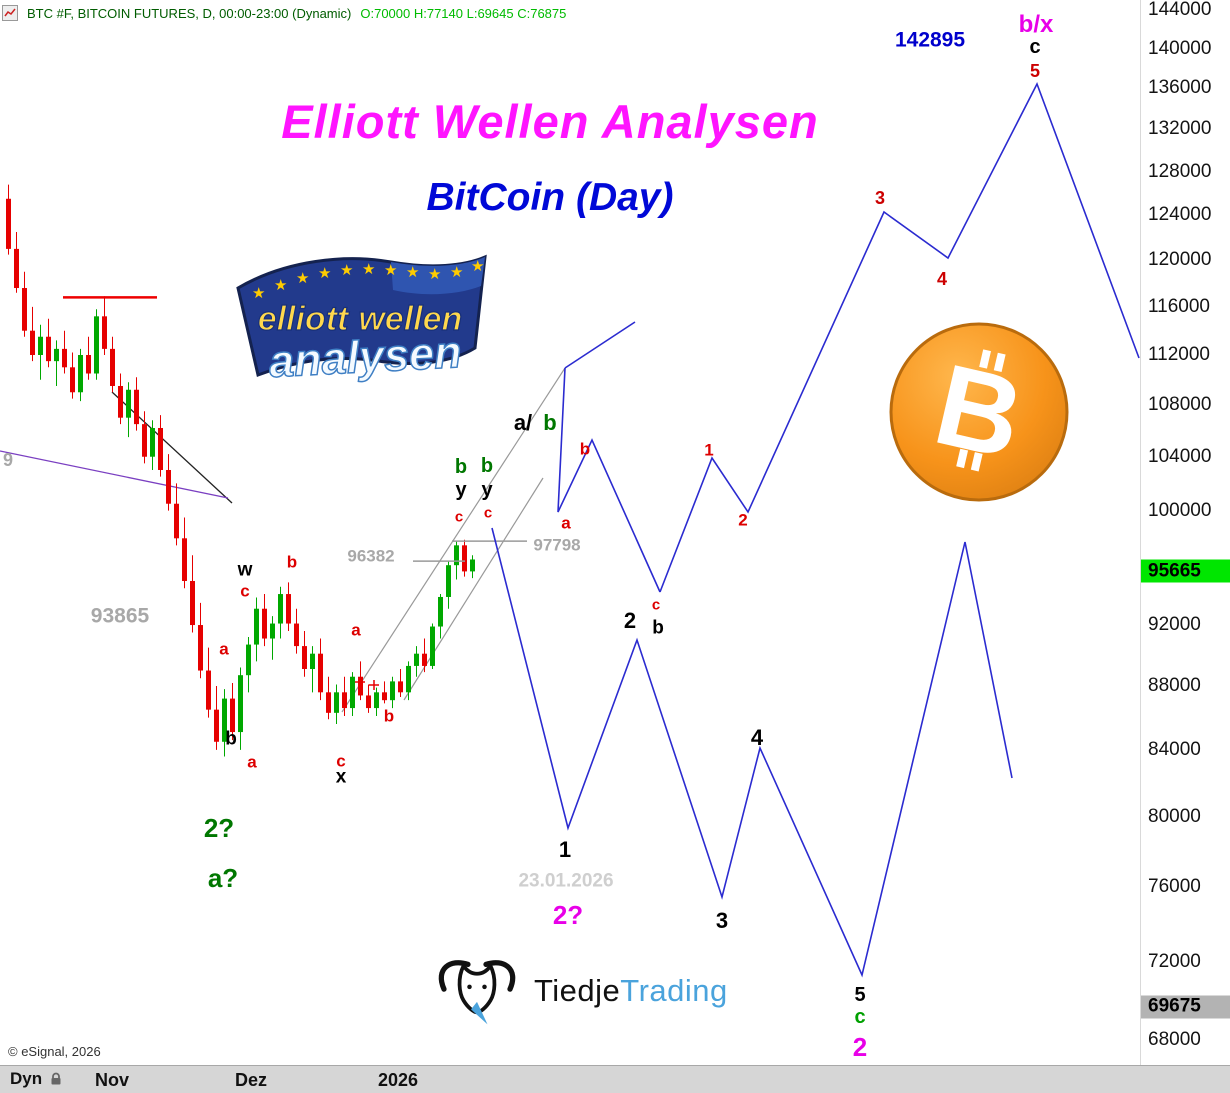 The width and height of the screenshot is (1230, 1093). What do you see at coordinates (1180, 510) in the screenshot?
I see `price-tick-label: 100000` at bounding box center [1180, 510].